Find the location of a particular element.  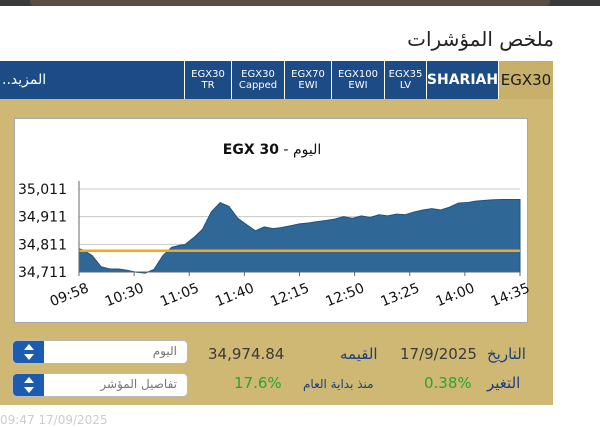

tab-egx30: EGX30 is located at coordinates (525, 80).